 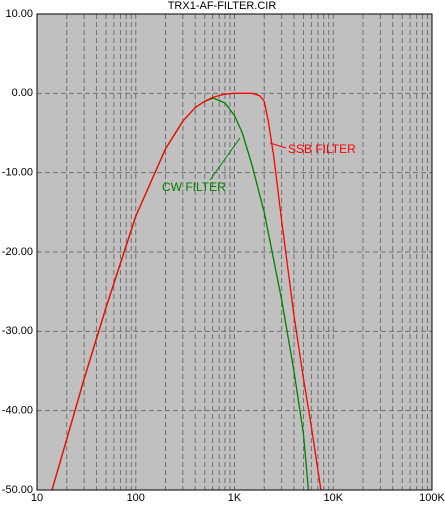 I want to click on y-tick-label: 10.00, so click(x=19, y=14).